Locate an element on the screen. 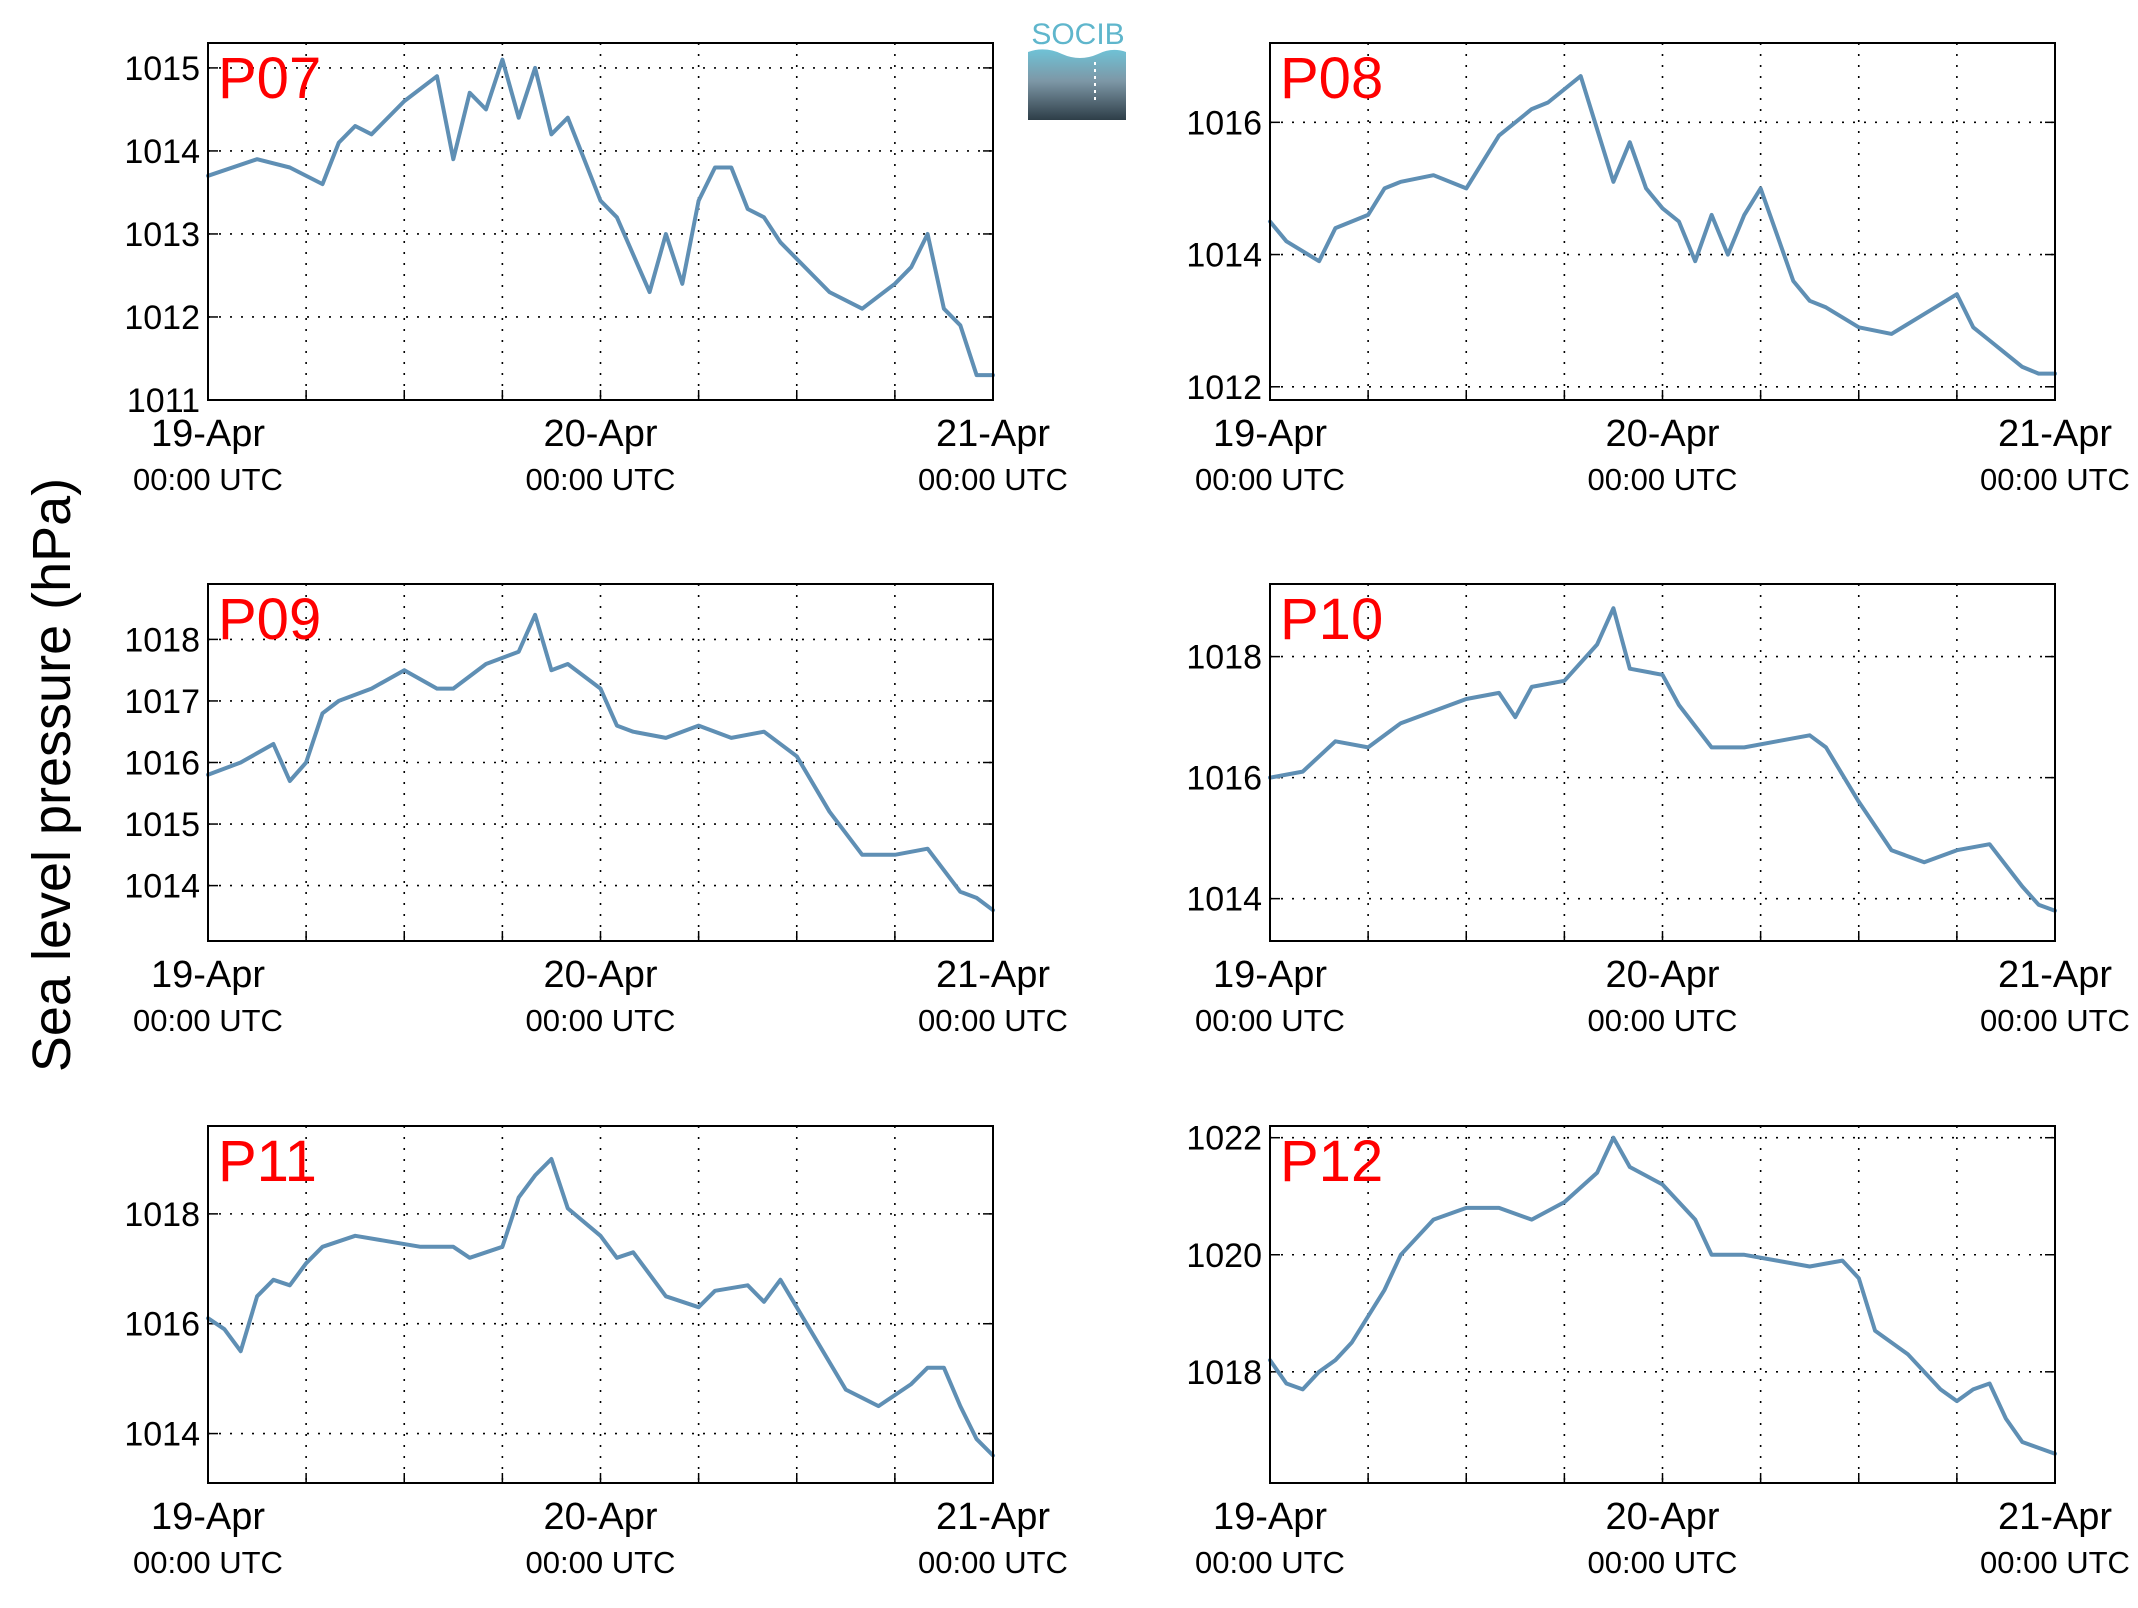 The height and width of the screenshot is (1608, 2138). y-tick-label: 1022 is located at coordinates (1224, 1139).